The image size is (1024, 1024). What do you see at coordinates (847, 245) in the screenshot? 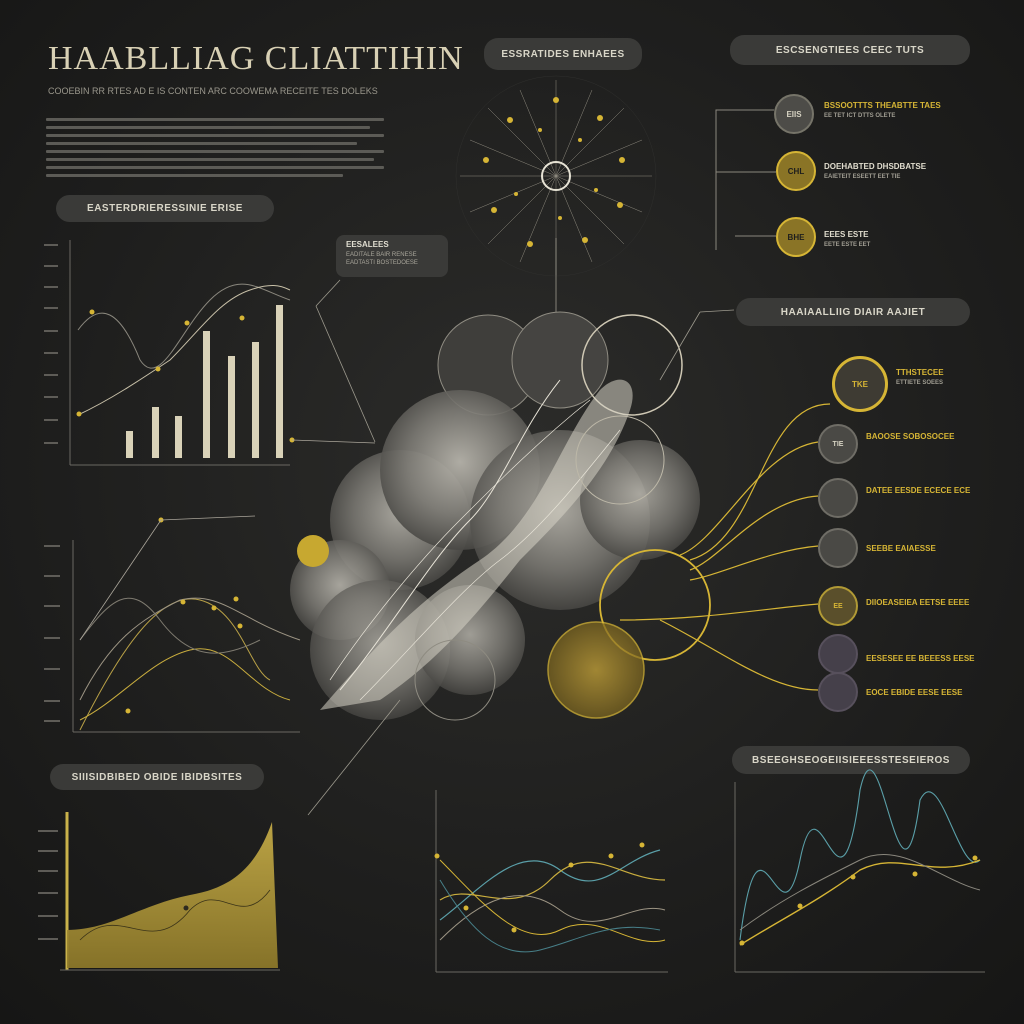
I see `top-right-item-3-sub: EETE ESTE EET` at bounding box center [847, 245].